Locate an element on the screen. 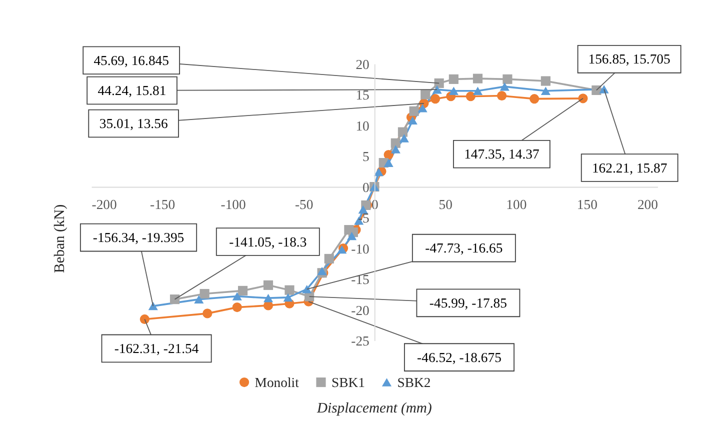 This screenshot has width=705, height=421. y-tick-label: 5 is located at coordinates (366, 156).